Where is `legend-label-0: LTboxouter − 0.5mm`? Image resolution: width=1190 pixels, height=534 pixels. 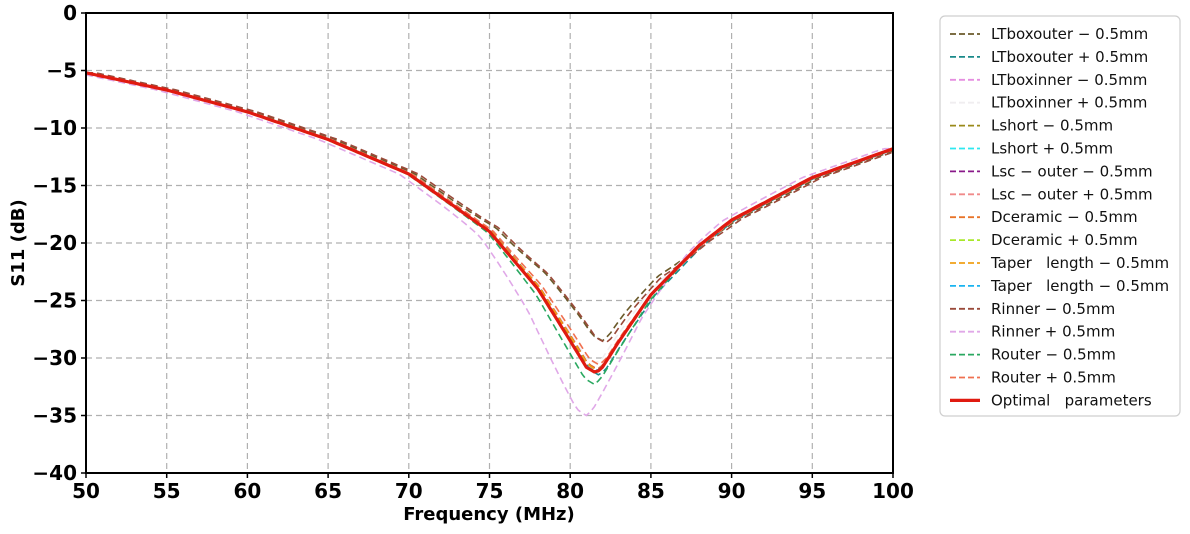
legend-label-0: LTboxouter − 0.5mm is located at coordinates (1069, 34).